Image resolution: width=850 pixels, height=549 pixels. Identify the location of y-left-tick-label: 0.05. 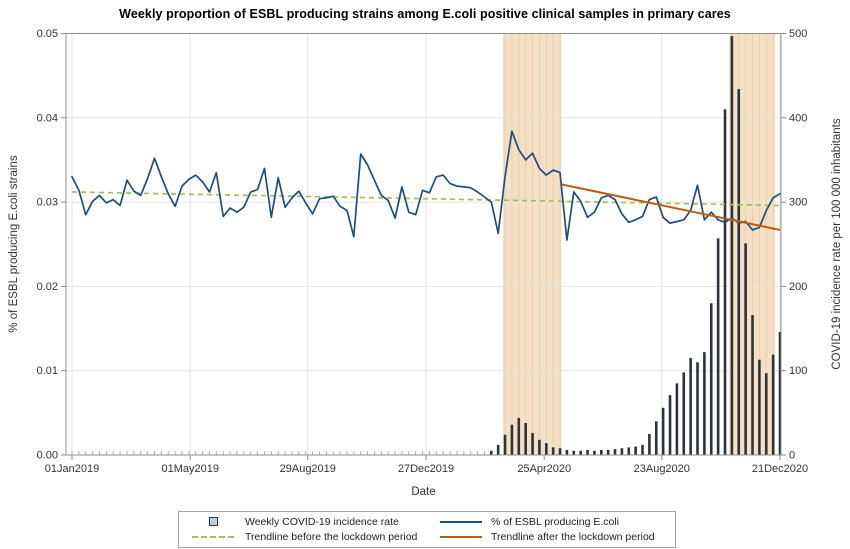
(47, 34).